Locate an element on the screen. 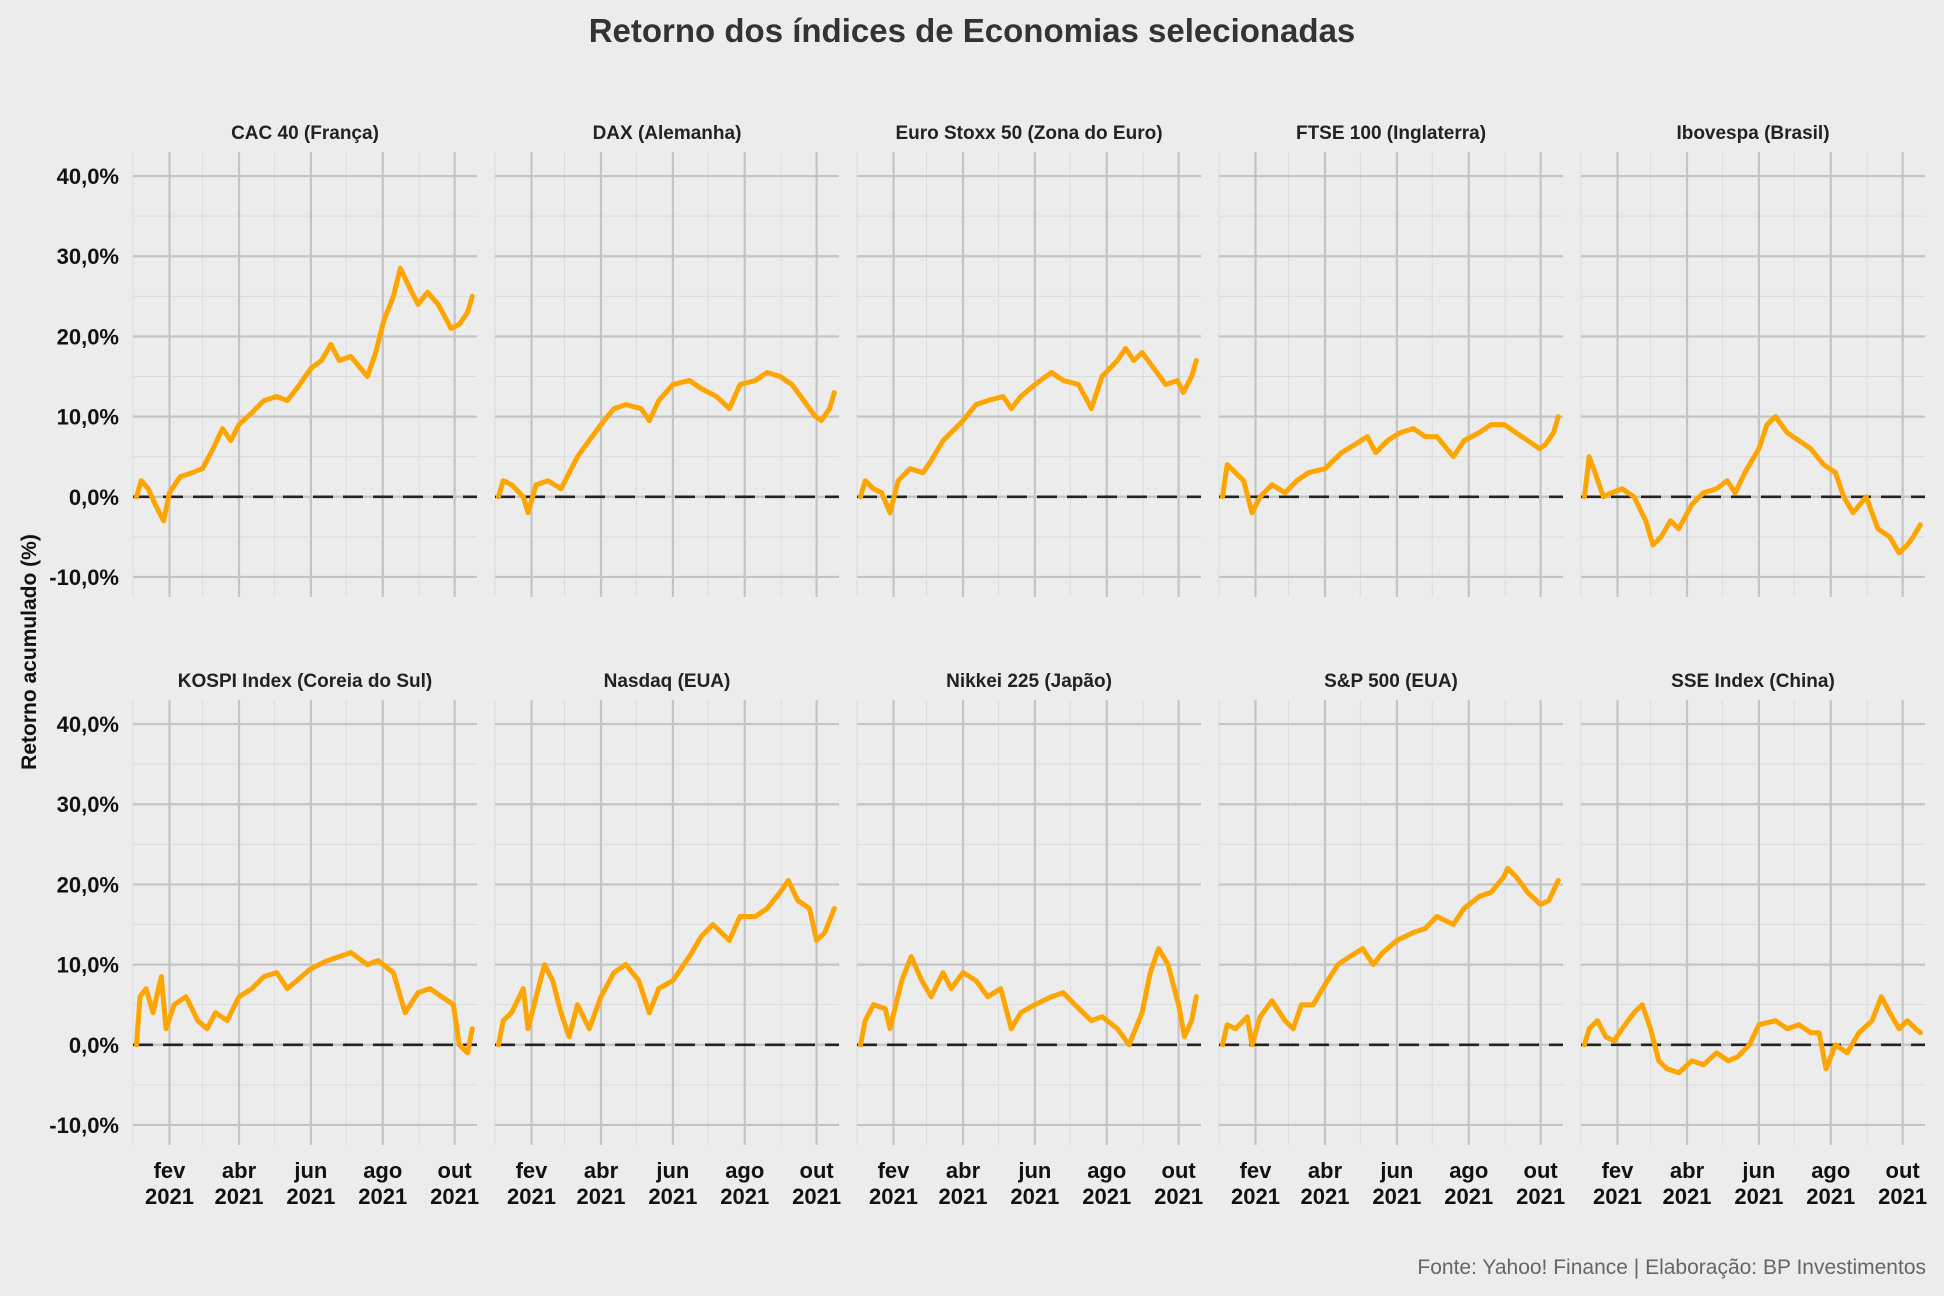  panel-7-background is located at coordinates (667, 922).